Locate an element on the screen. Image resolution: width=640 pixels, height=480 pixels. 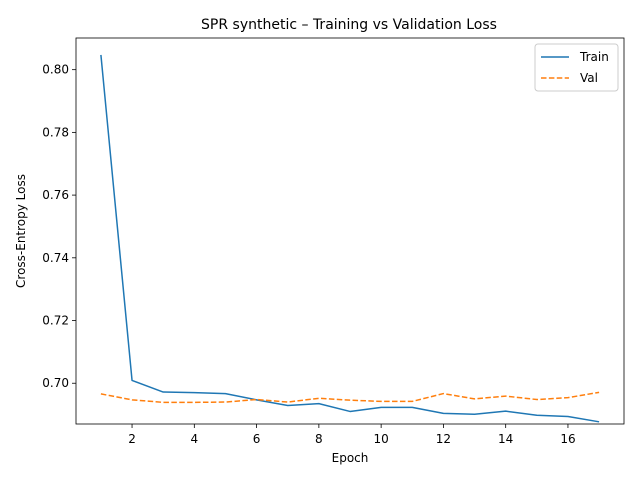
x-tick-label: 6 is located at coordinates (257, 439).